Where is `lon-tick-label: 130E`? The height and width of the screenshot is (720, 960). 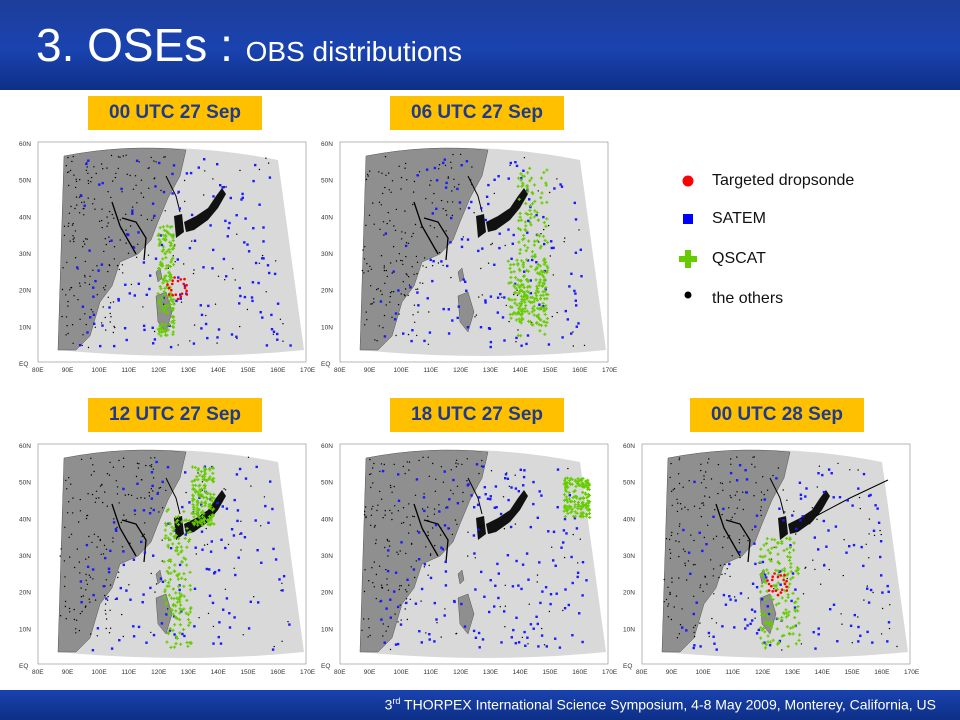
lon-tick-label: 130E is located at coordinates (491, 370).